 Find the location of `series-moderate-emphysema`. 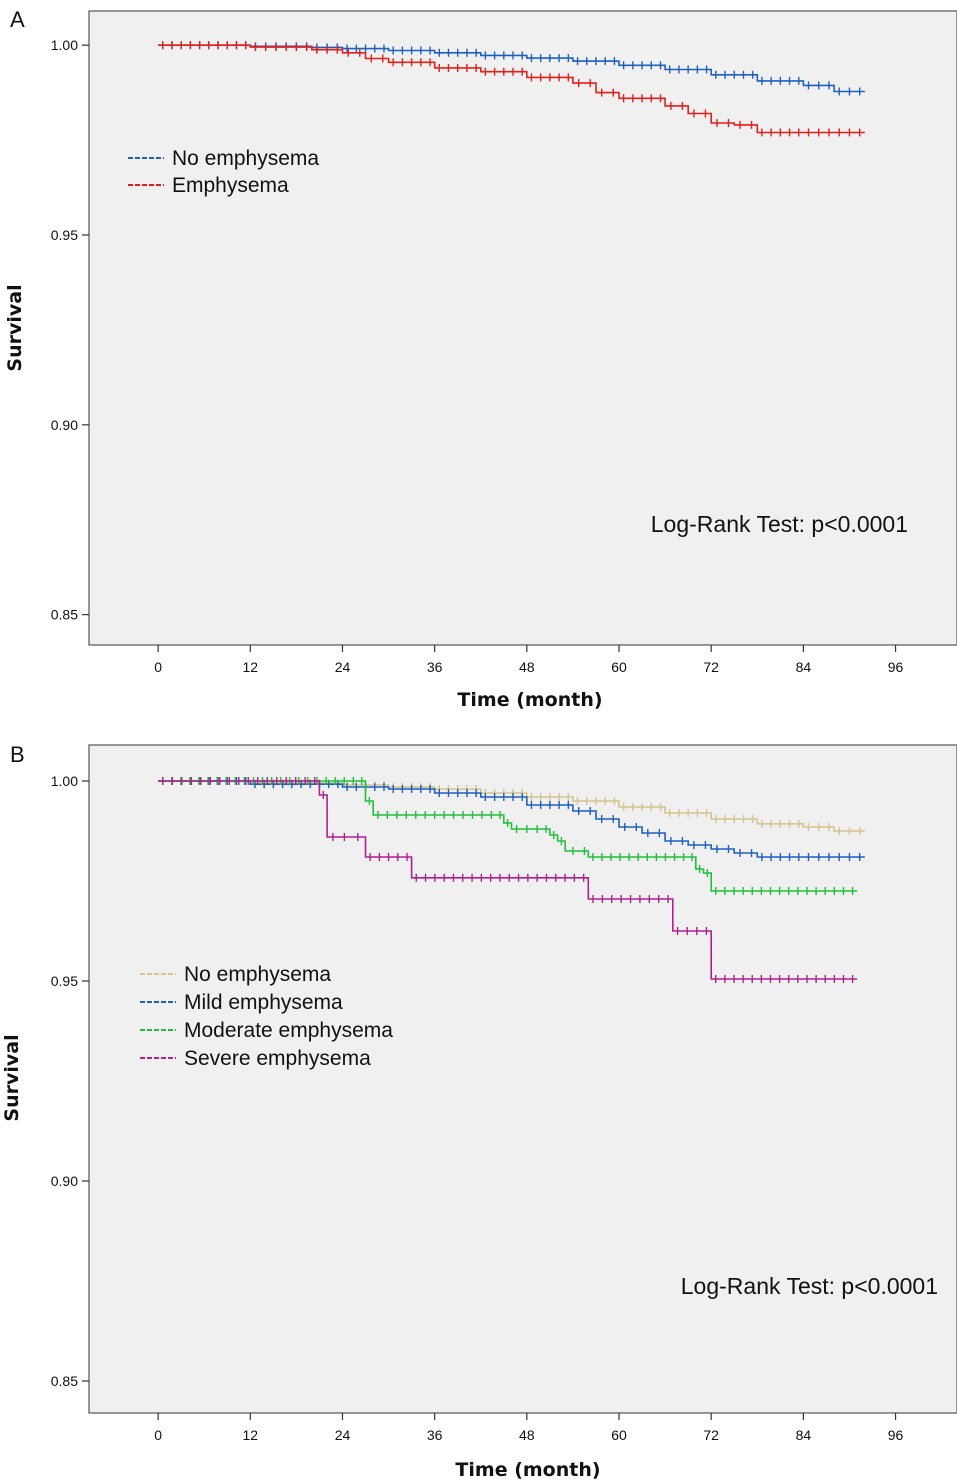

series-moderate-emphysema is located at coordinates (508, 836).